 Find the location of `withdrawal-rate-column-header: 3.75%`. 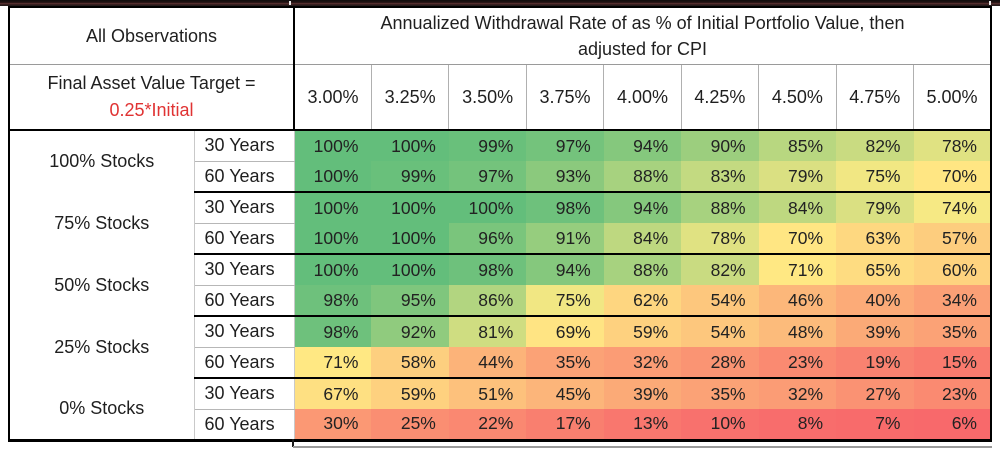

withdrawal-rate-column-header: 3.75% is located at coordinates (564, 97).